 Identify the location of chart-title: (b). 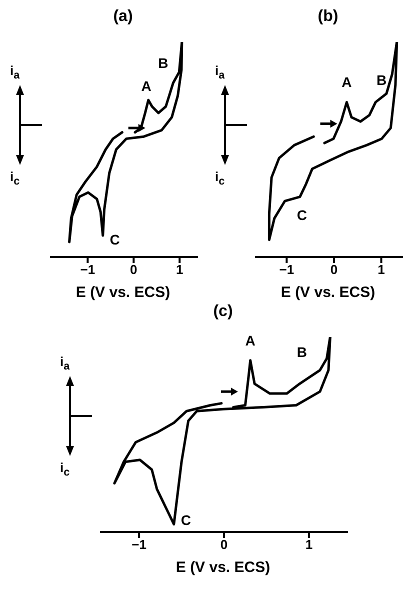
(328, 17).